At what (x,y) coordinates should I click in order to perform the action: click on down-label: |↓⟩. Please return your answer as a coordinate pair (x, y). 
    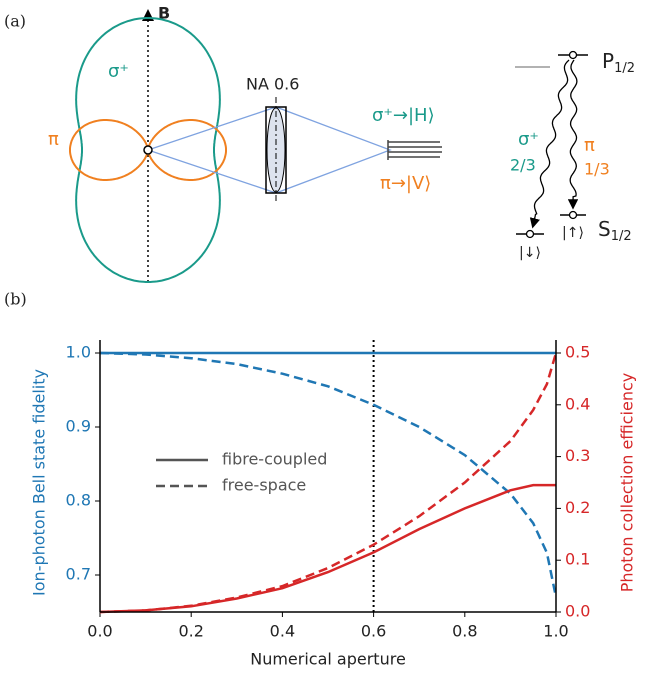
    Looking at the image, I should click on (530, 253).